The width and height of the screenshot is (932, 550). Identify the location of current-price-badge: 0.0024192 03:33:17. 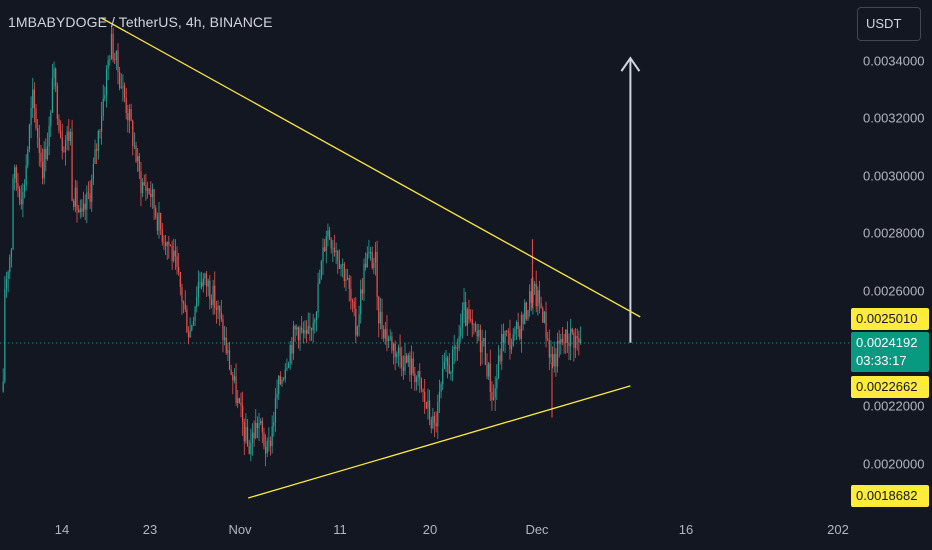
(890, 352).